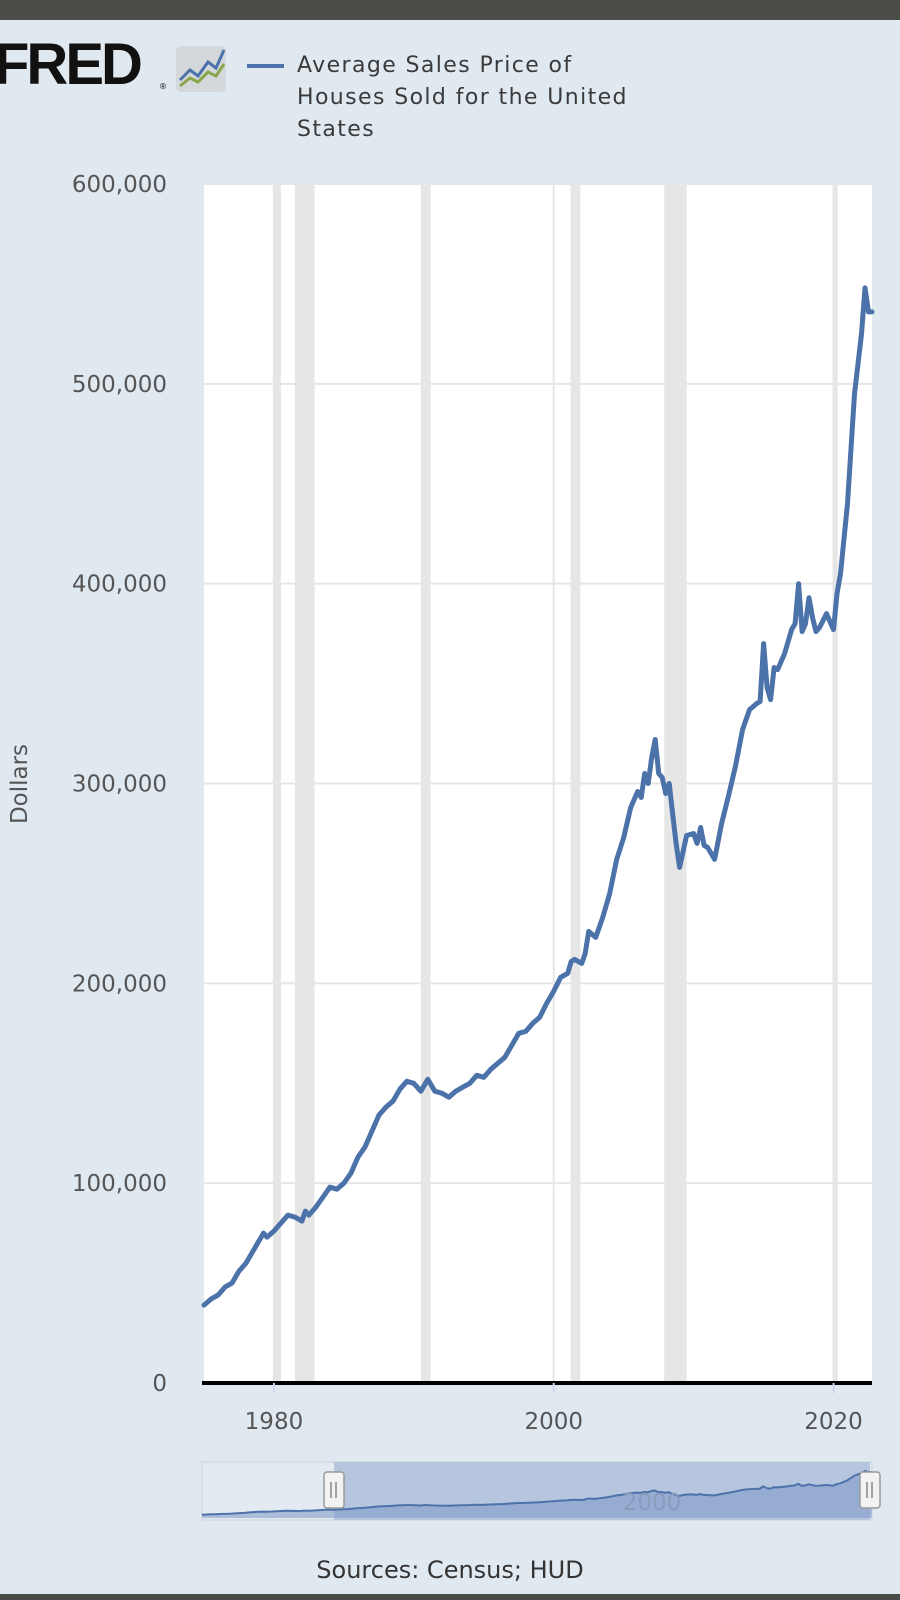 Image resolution: width=900 pixels, height=1600 pixels. I want to click on registered-mark: ®, so click(163, 86).